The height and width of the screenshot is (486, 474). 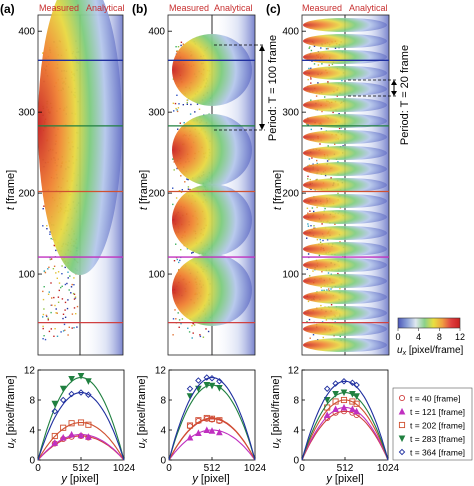 What do you see at coordinates (344, 479) in the screenshot?
I see `svg-text: y [pixel]` at bounding box center [344, 479].